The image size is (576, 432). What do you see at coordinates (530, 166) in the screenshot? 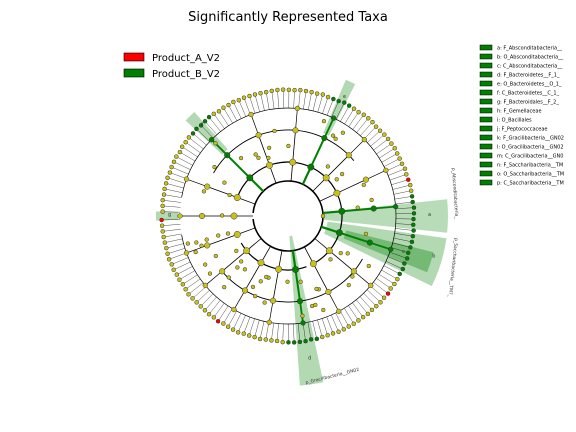
I see `clade-key-label: n: F_Saccharibacteria__TM` at bounding box center [530, 166].